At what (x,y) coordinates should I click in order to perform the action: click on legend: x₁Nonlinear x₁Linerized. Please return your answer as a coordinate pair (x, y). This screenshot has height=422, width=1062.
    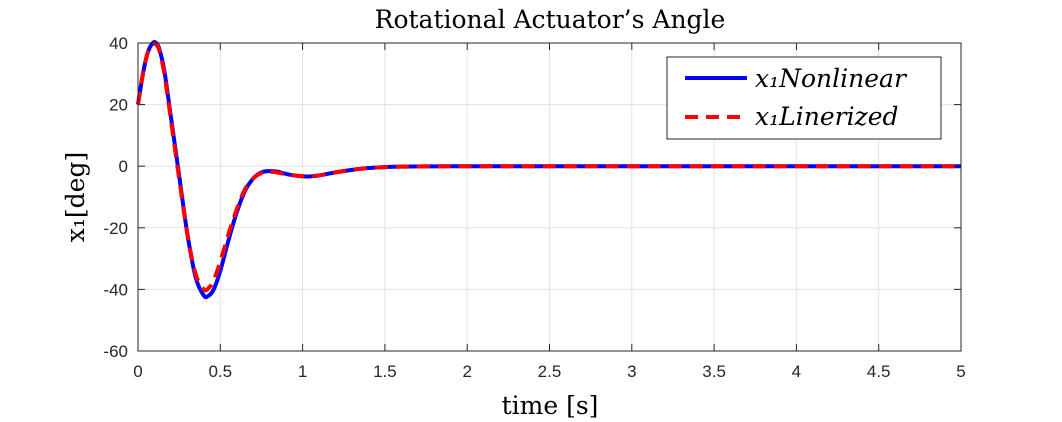
    Looking at the image, I should click on (804, 98).